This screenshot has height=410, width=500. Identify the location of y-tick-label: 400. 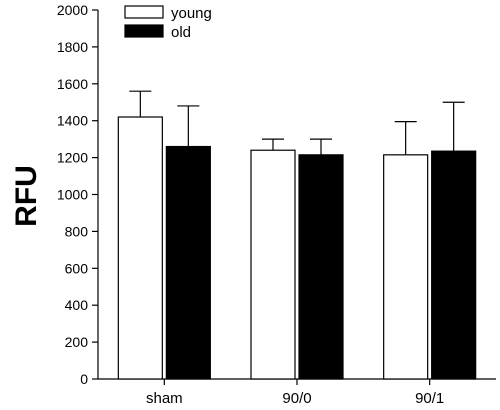
(77, 305).